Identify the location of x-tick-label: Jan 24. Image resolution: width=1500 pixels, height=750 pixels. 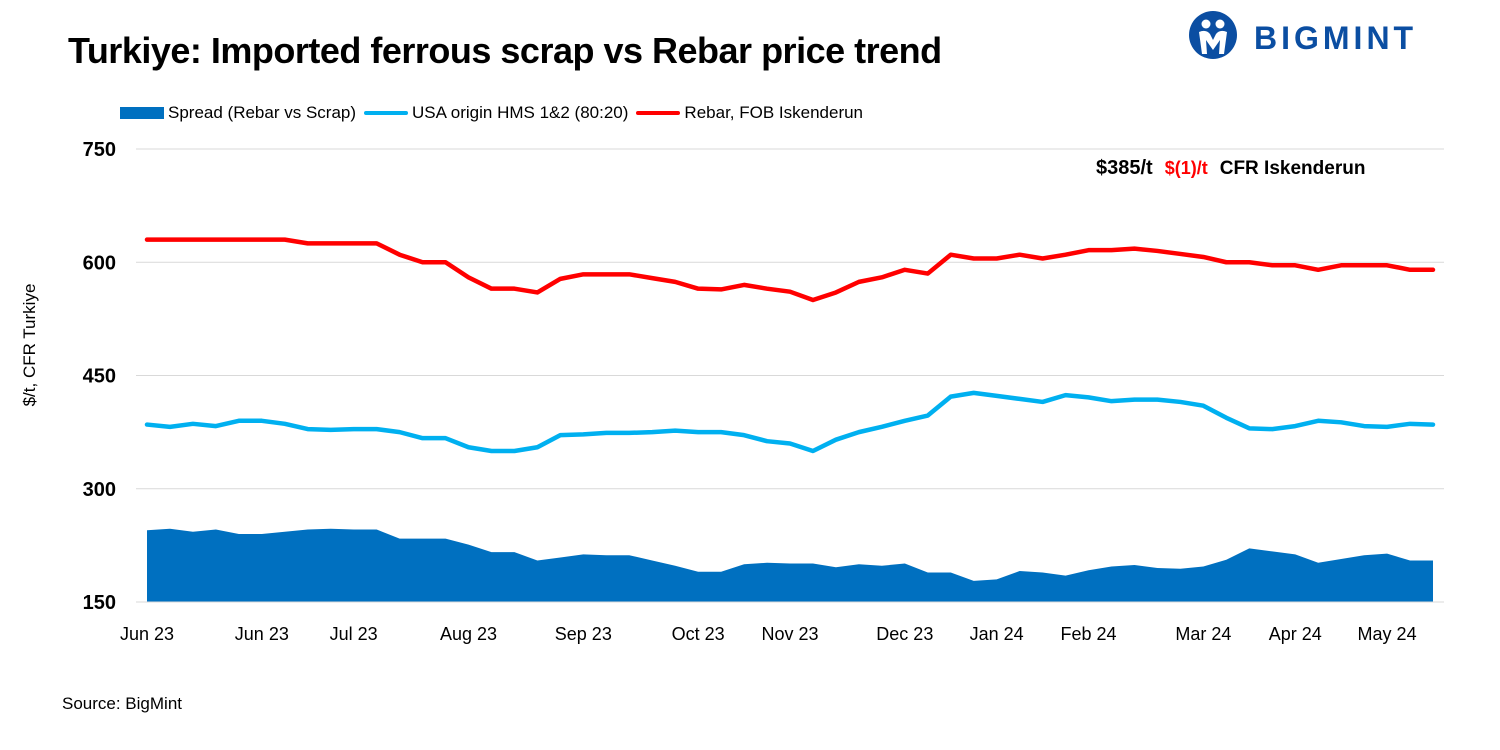
(997, 634).